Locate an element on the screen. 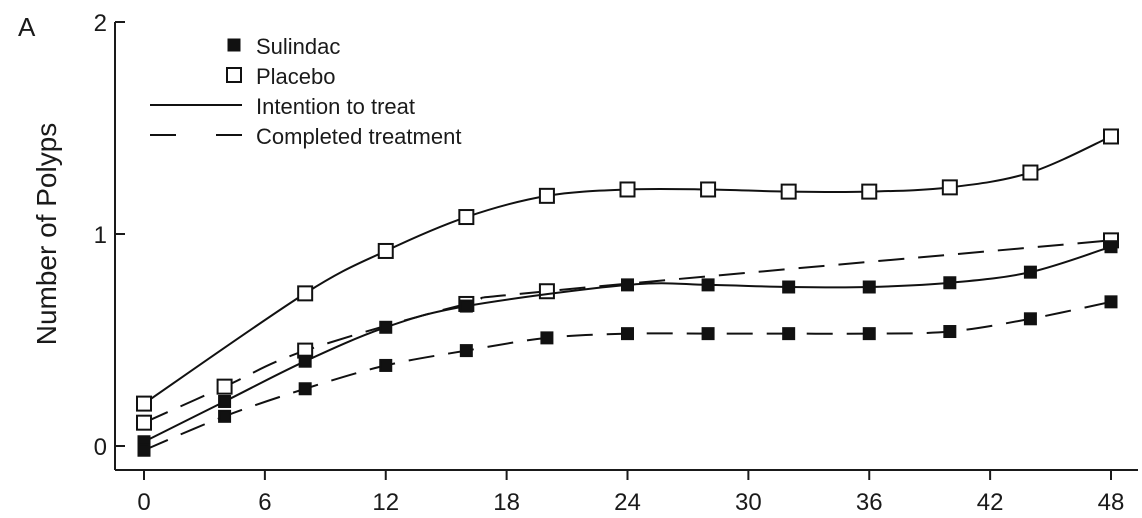  x-tick-label: 48 is located at coordinates (1111, 502).